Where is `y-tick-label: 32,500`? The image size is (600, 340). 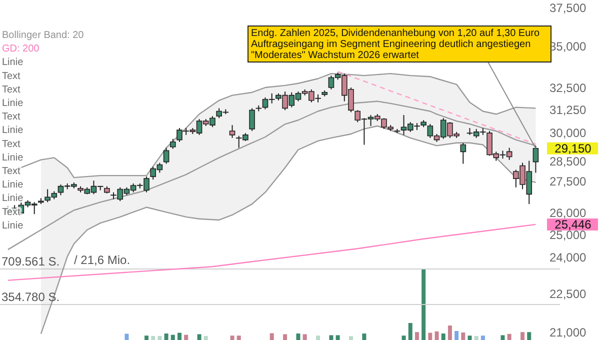
y-tick-label: 32,500 is located at coordinates (568, 88).